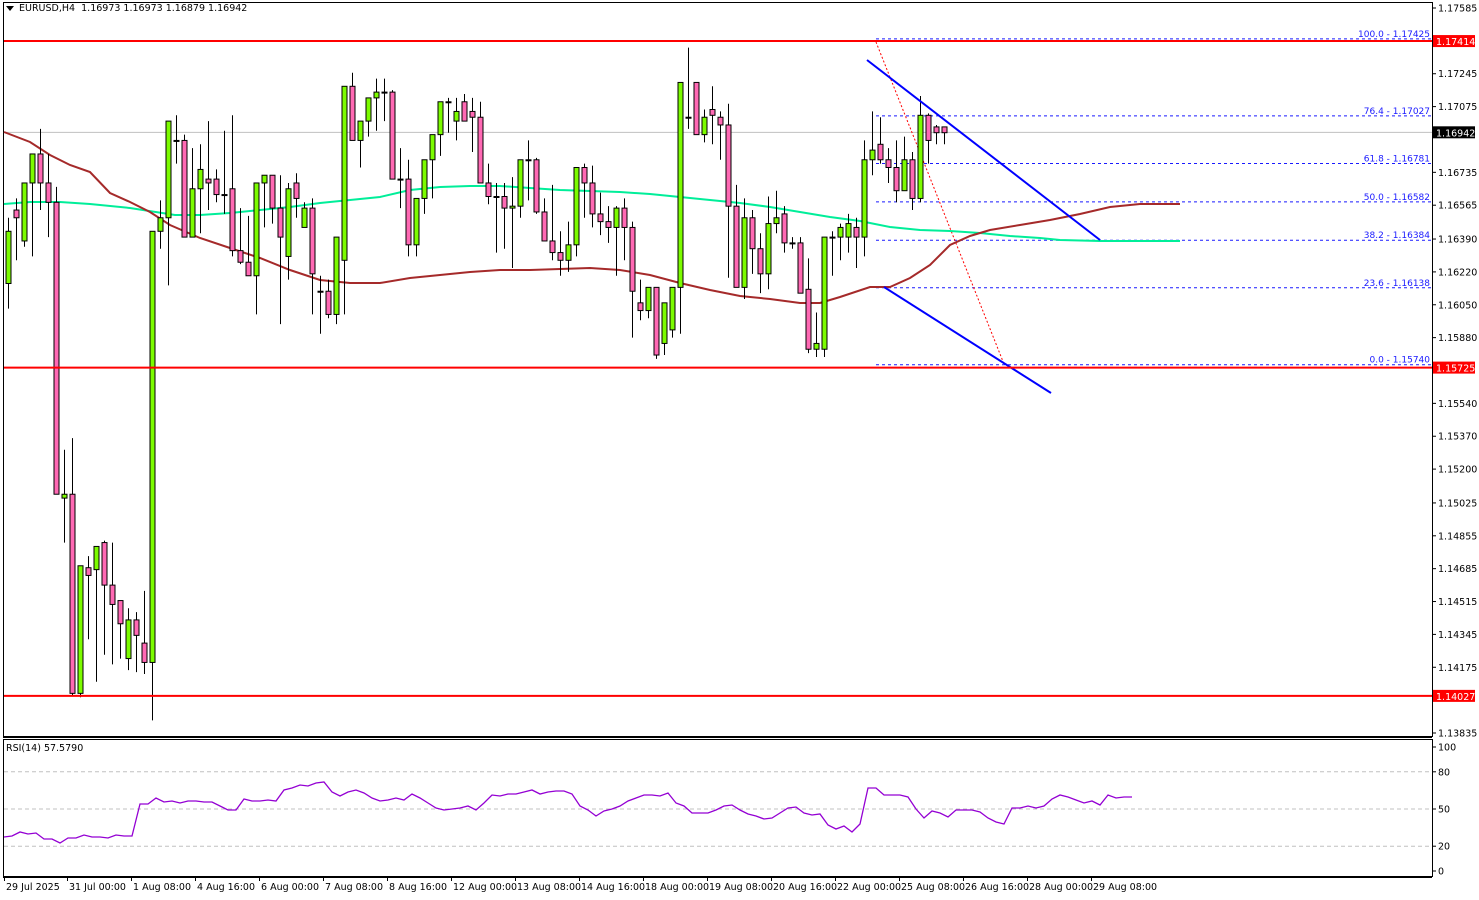 The width and height of the screenshot is (1479, 900). Describe the element at coordinates (164, 8) in the screenshot. I see `ohlc-values: 1.16973 1.16973 1.16879 1.16942` at that location.